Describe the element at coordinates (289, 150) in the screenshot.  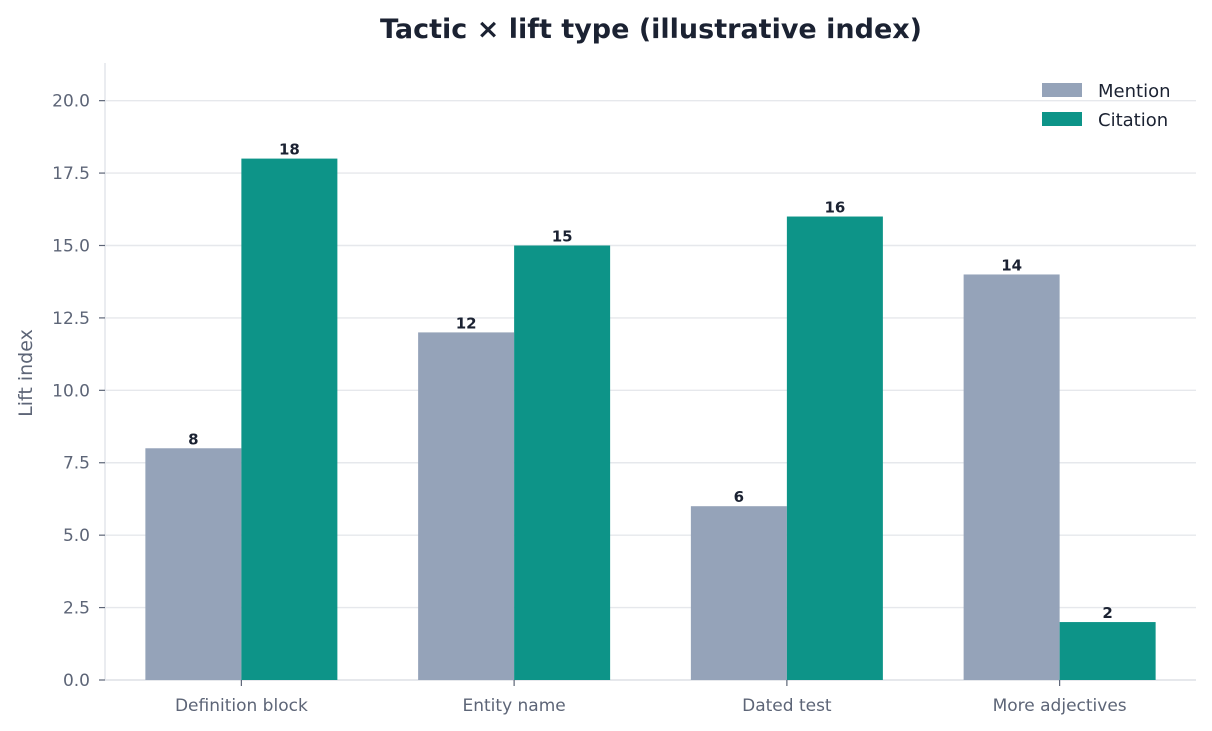
I see `bar-value-label: 18` at that location.